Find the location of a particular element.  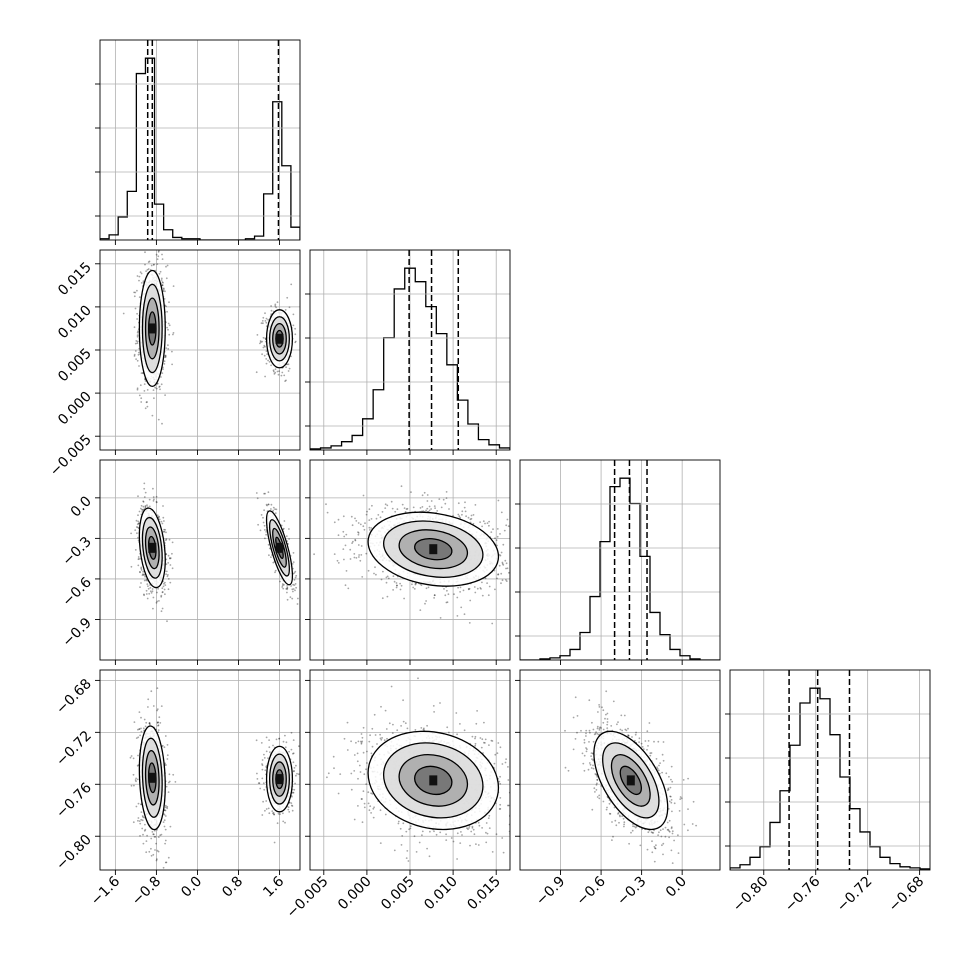

x-tick-label: −1.6 is located at coordinates (105, 890).